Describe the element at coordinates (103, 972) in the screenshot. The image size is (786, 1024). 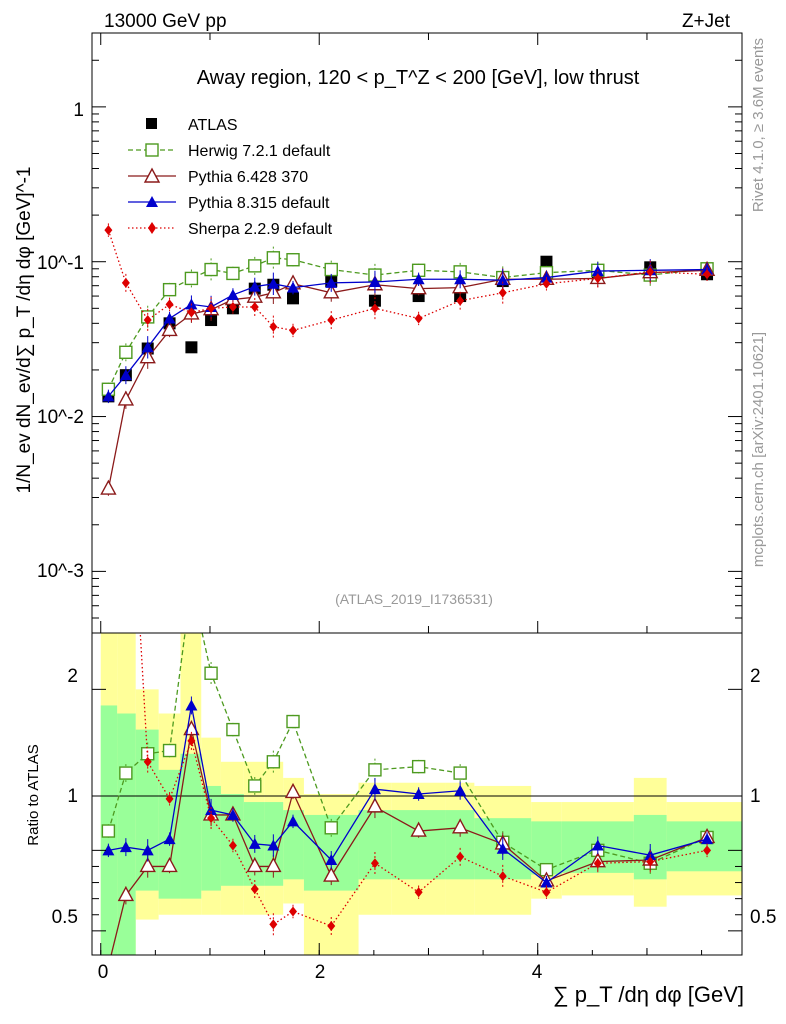
I see `x-tick-label-0: 0` at that location.